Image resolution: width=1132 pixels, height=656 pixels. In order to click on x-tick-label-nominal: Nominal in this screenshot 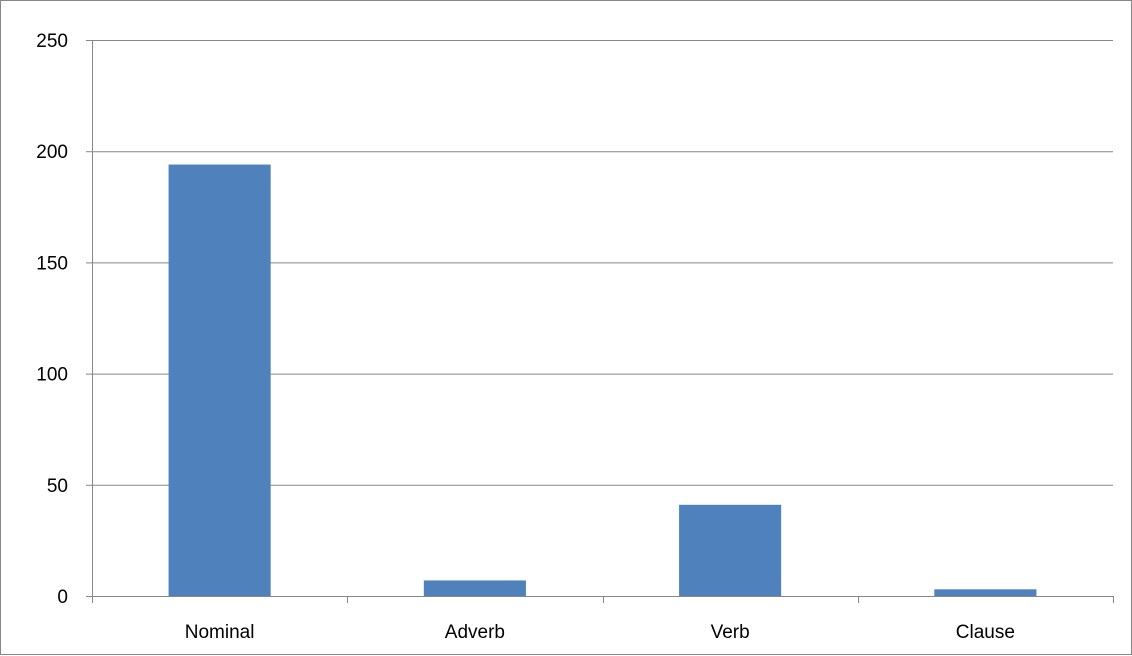, I will do `click(220, 632)`.